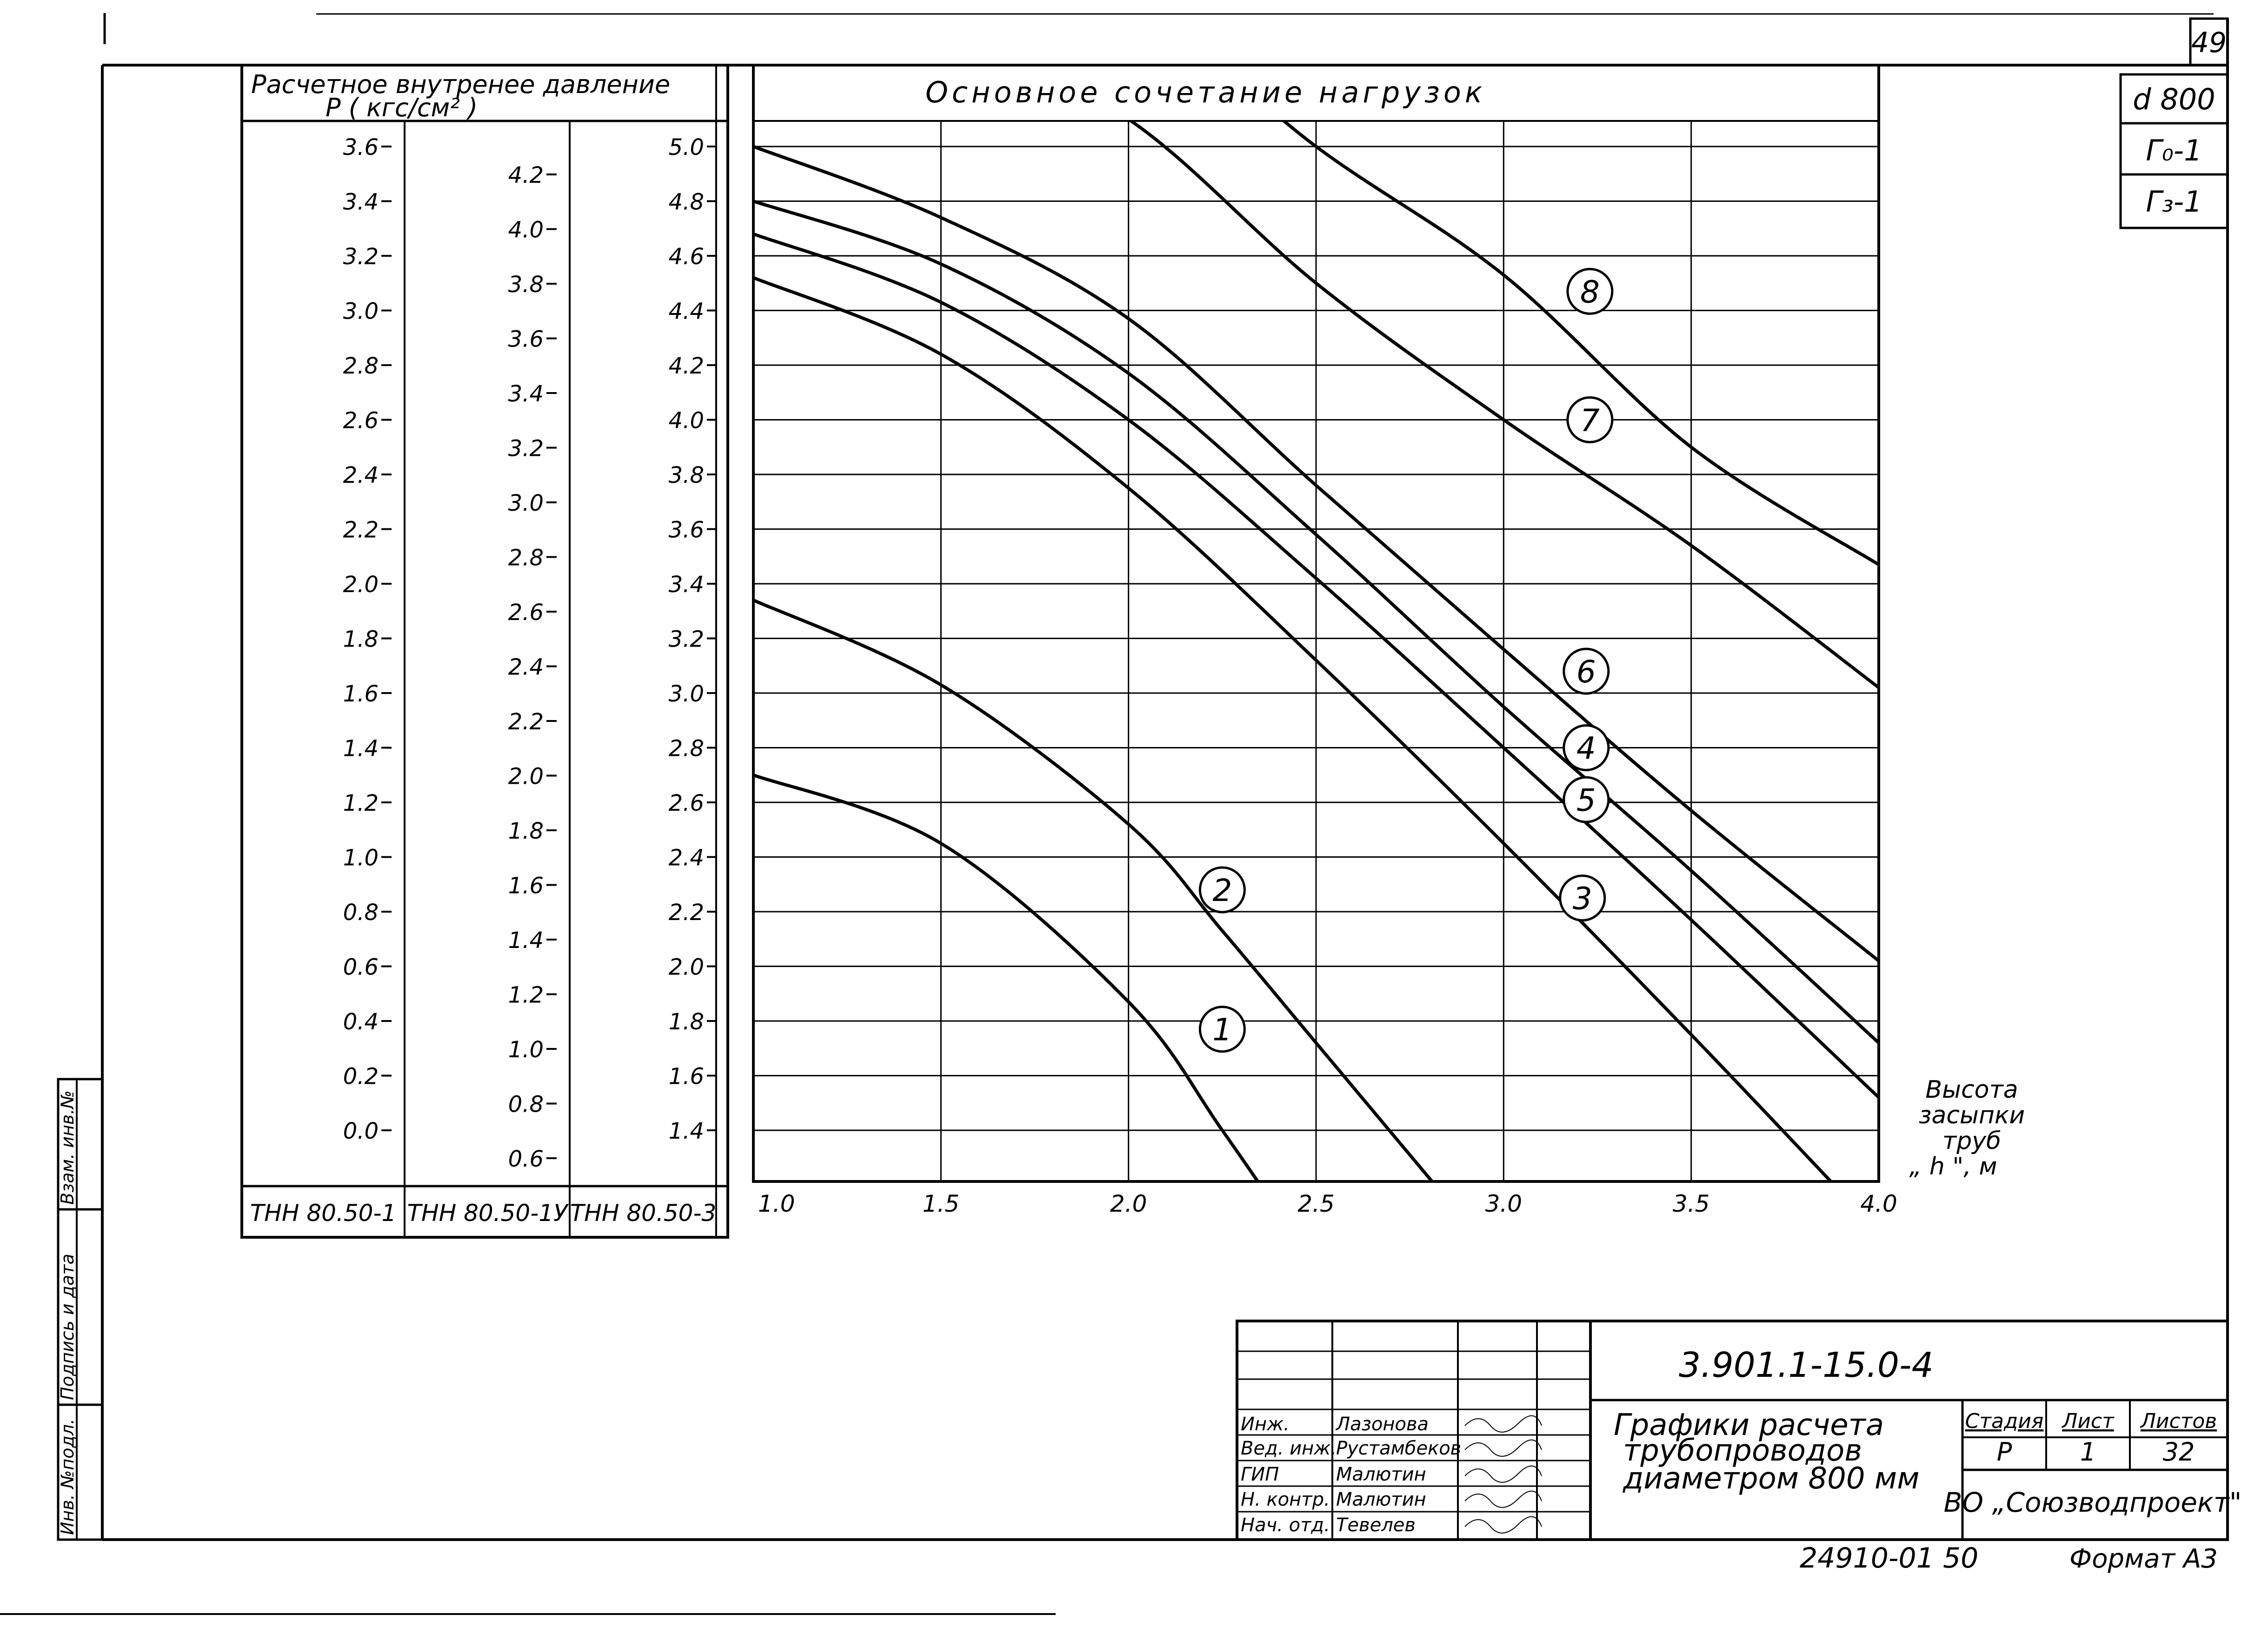  What do you see at coordinates (1316, 1203) in the screenshot?
I see `x-tick-label: 2.5` at bounding box center [1316, 1203].